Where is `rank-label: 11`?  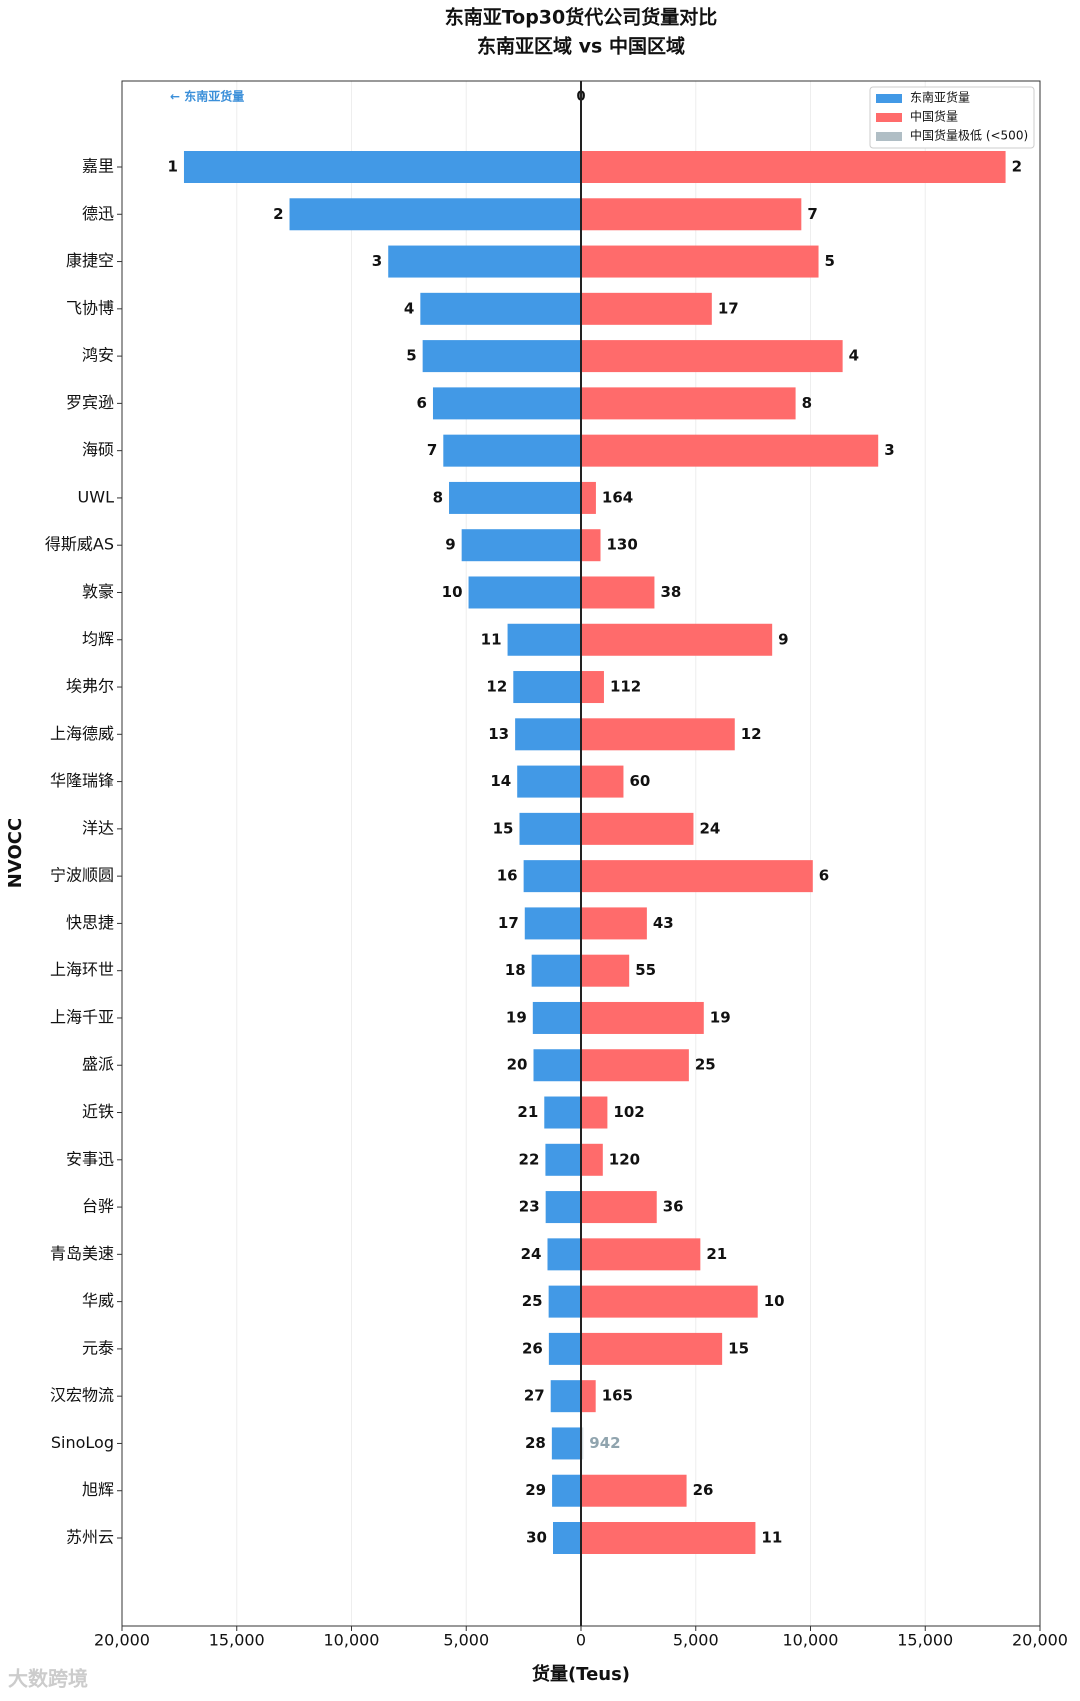
rank-label: 11 is located at coordinates (491, 639).